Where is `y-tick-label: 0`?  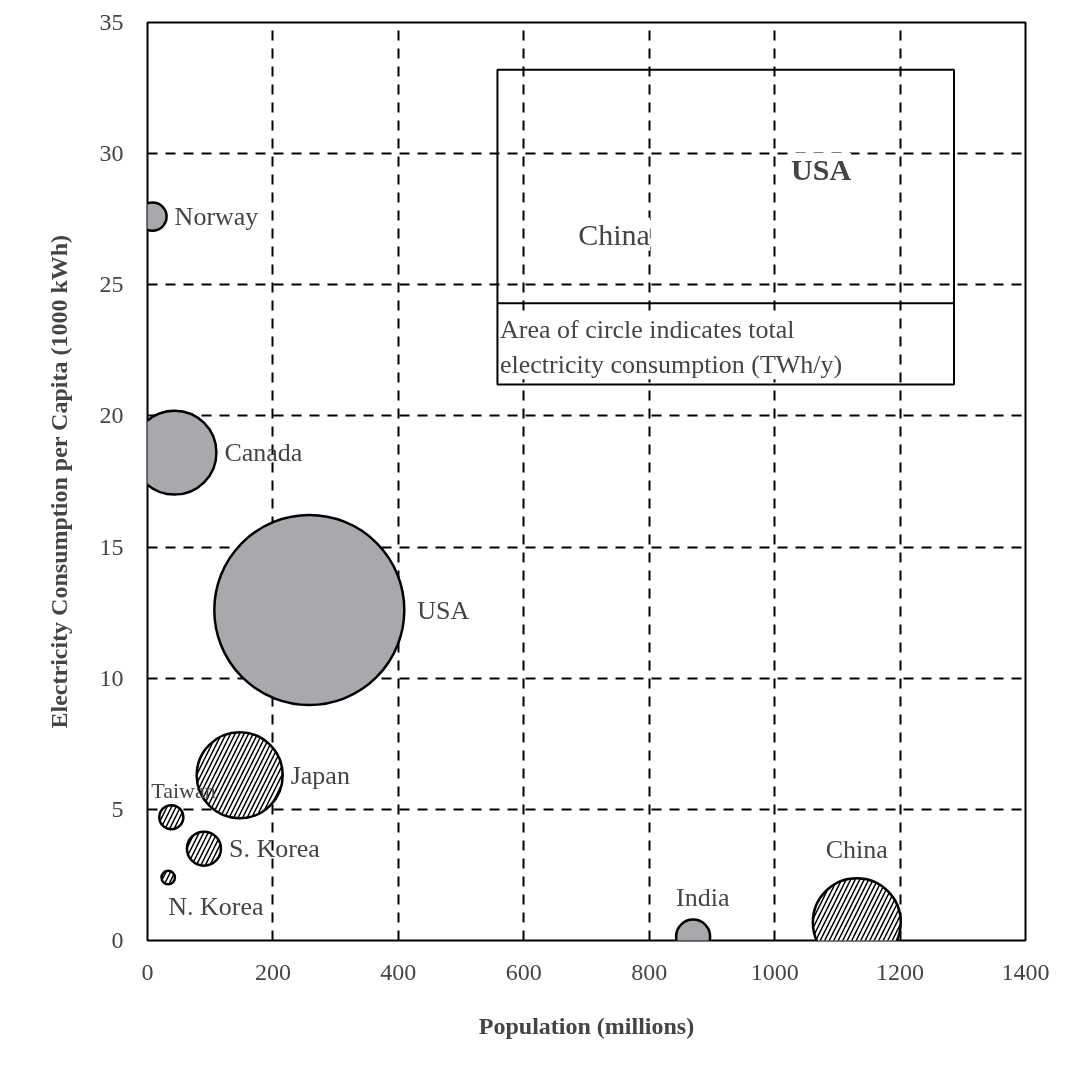 y-tick-label: 0 is located at coordinates (117, 940).